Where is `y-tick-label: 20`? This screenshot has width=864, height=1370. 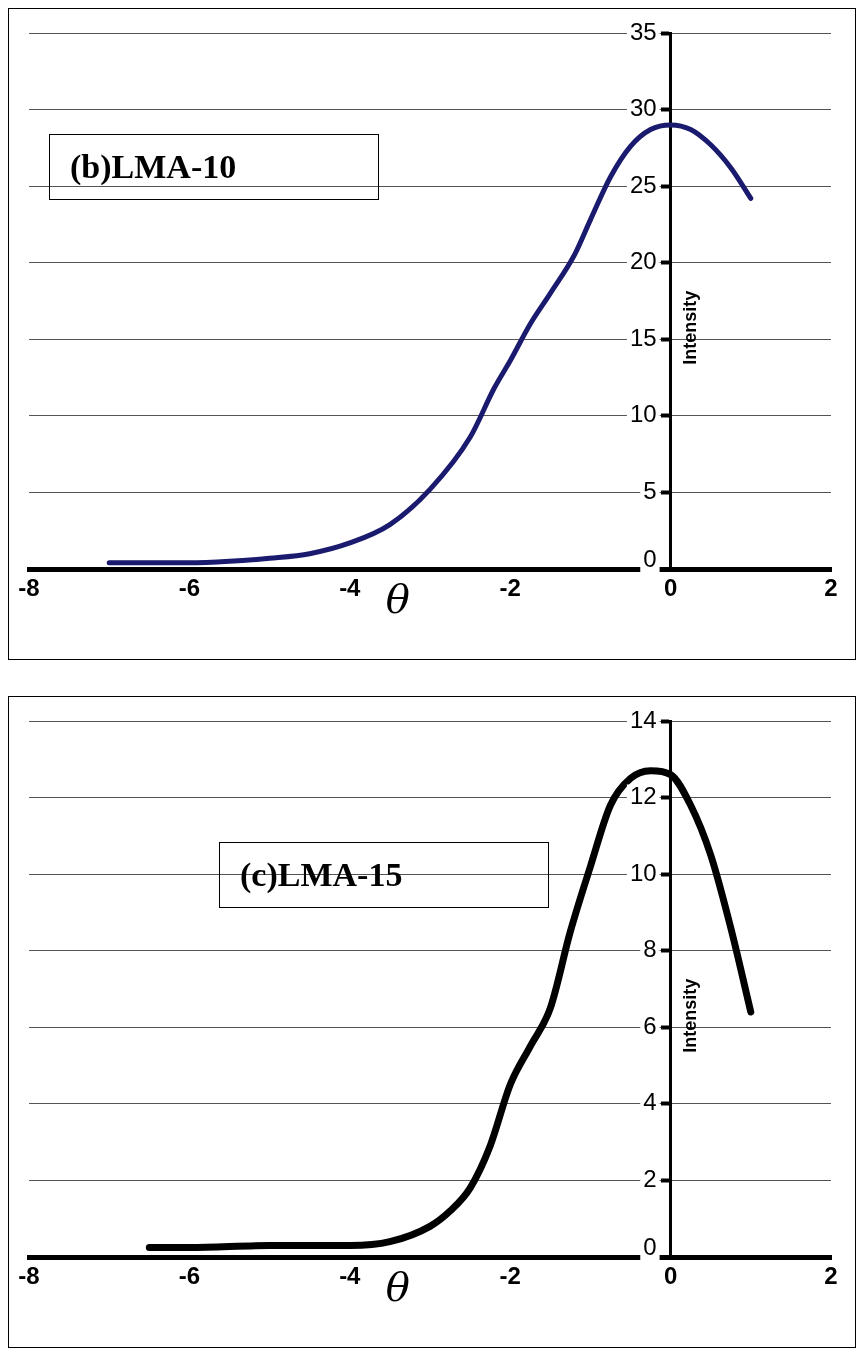
y-tick-label: 20 is located at coordinates (643, 261).